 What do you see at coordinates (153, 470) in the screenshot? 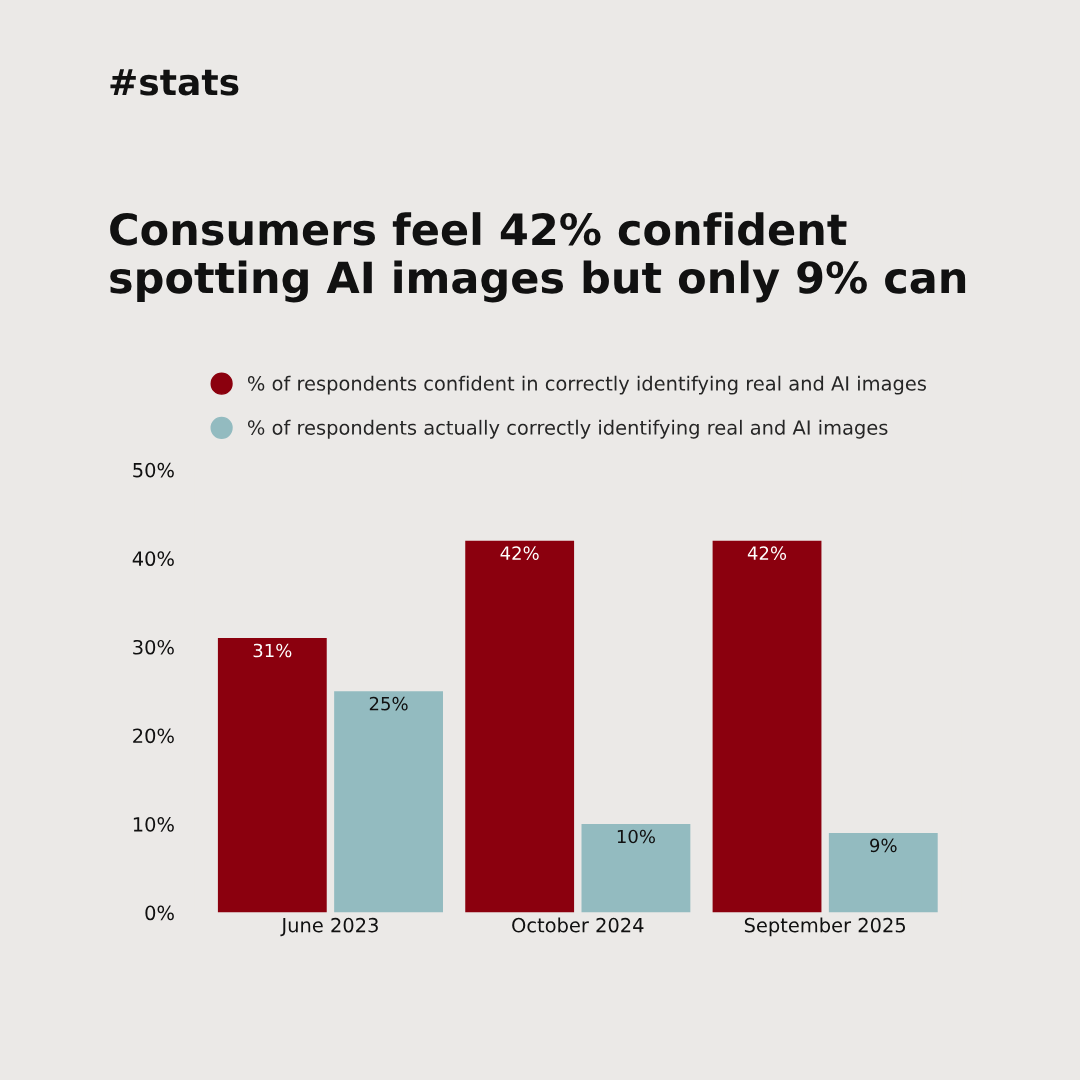
I see `y-tick-label: 50%` at bounding box center [153, 470].